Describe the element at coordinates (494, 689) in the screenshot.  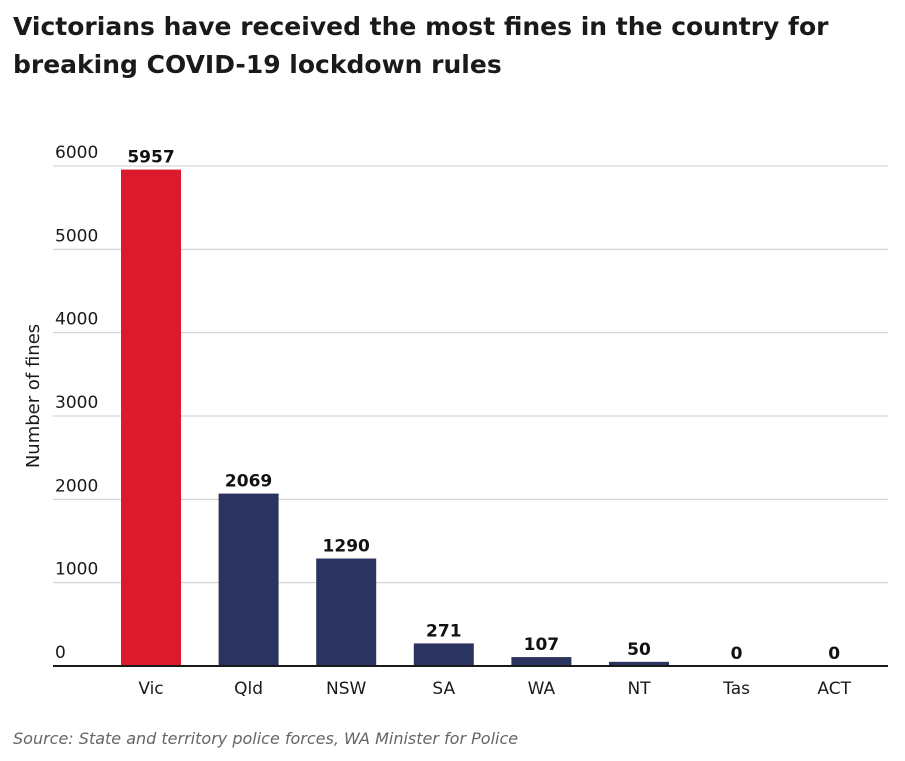
I see `x-axis-categories: Vic Qld NSW SA WA NT Tas ACT` at that location.